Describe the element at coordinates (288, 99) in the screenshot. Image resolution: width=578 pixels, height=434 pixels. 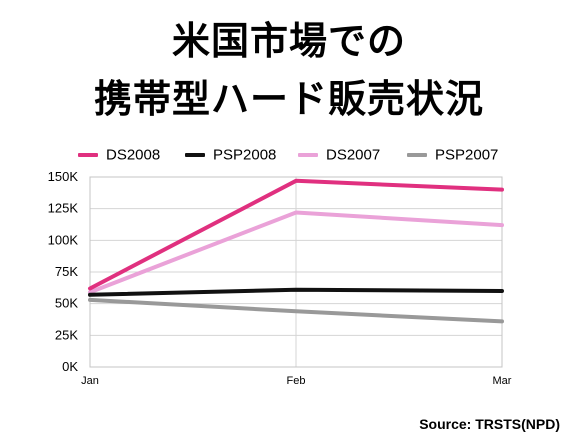
I see `chart-title-line-2: 携帯型ハード販売状況` at that location.